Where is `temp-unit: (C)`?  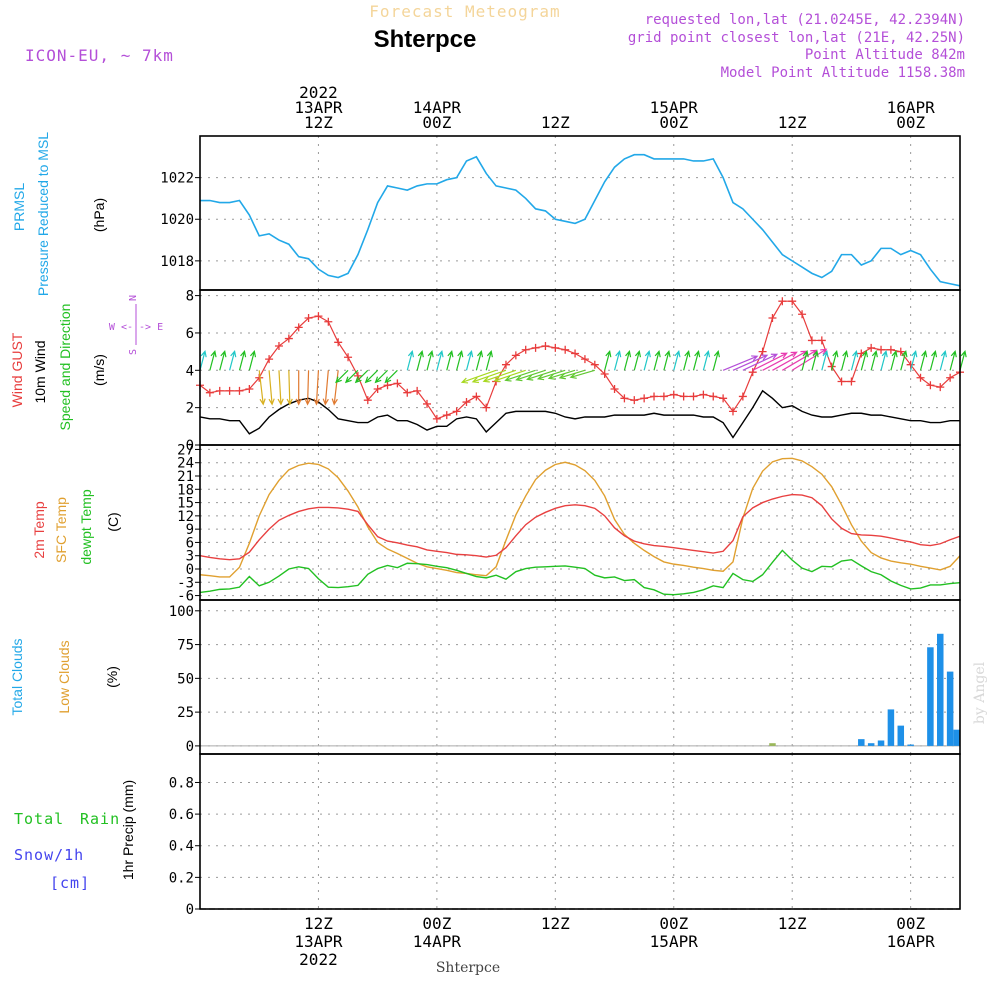 temp-unit: (C) is located at coordinates (113, 521).